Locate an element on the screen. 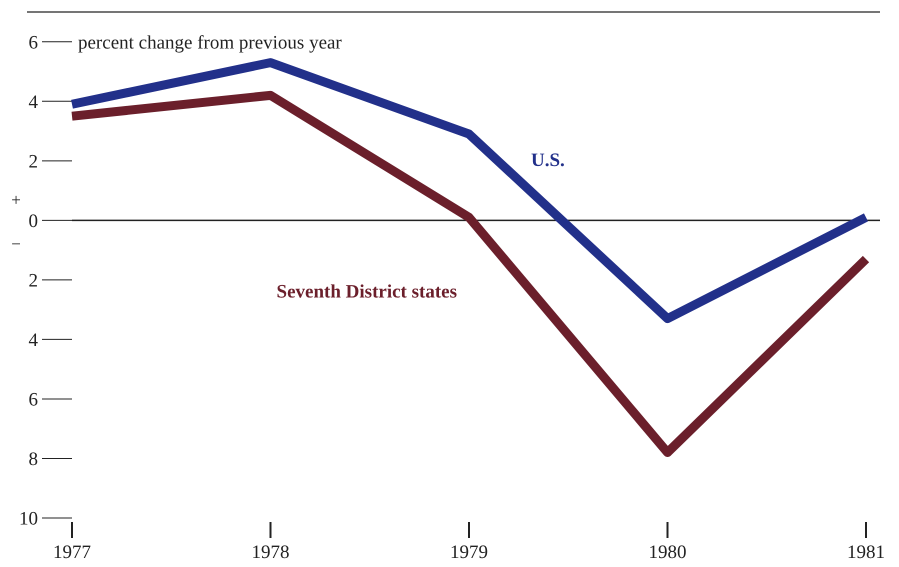  x-tick-label: 1980 is located at coordinates (667, 552).